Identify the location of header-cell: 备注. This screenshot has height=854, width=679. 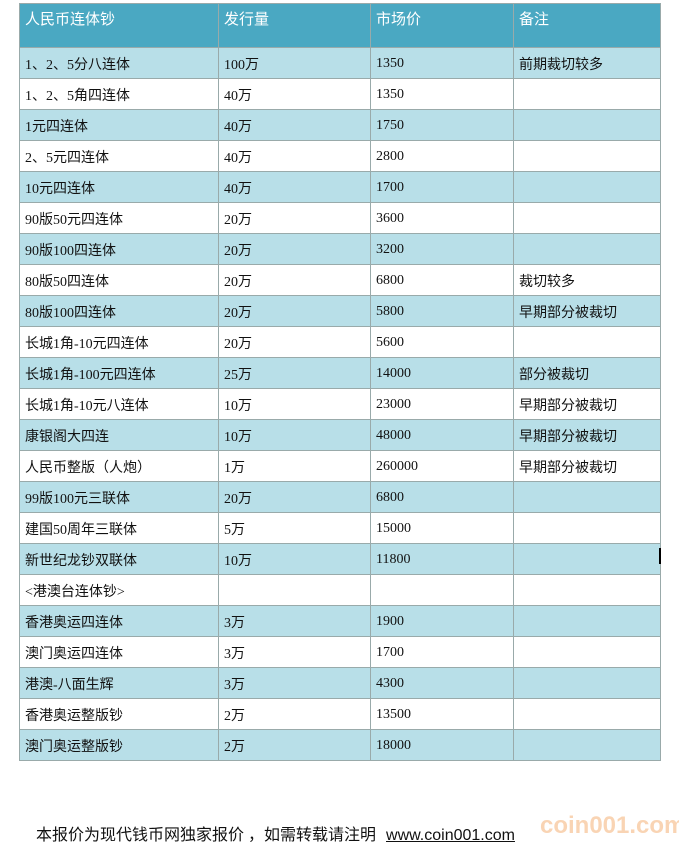
(587, 25).